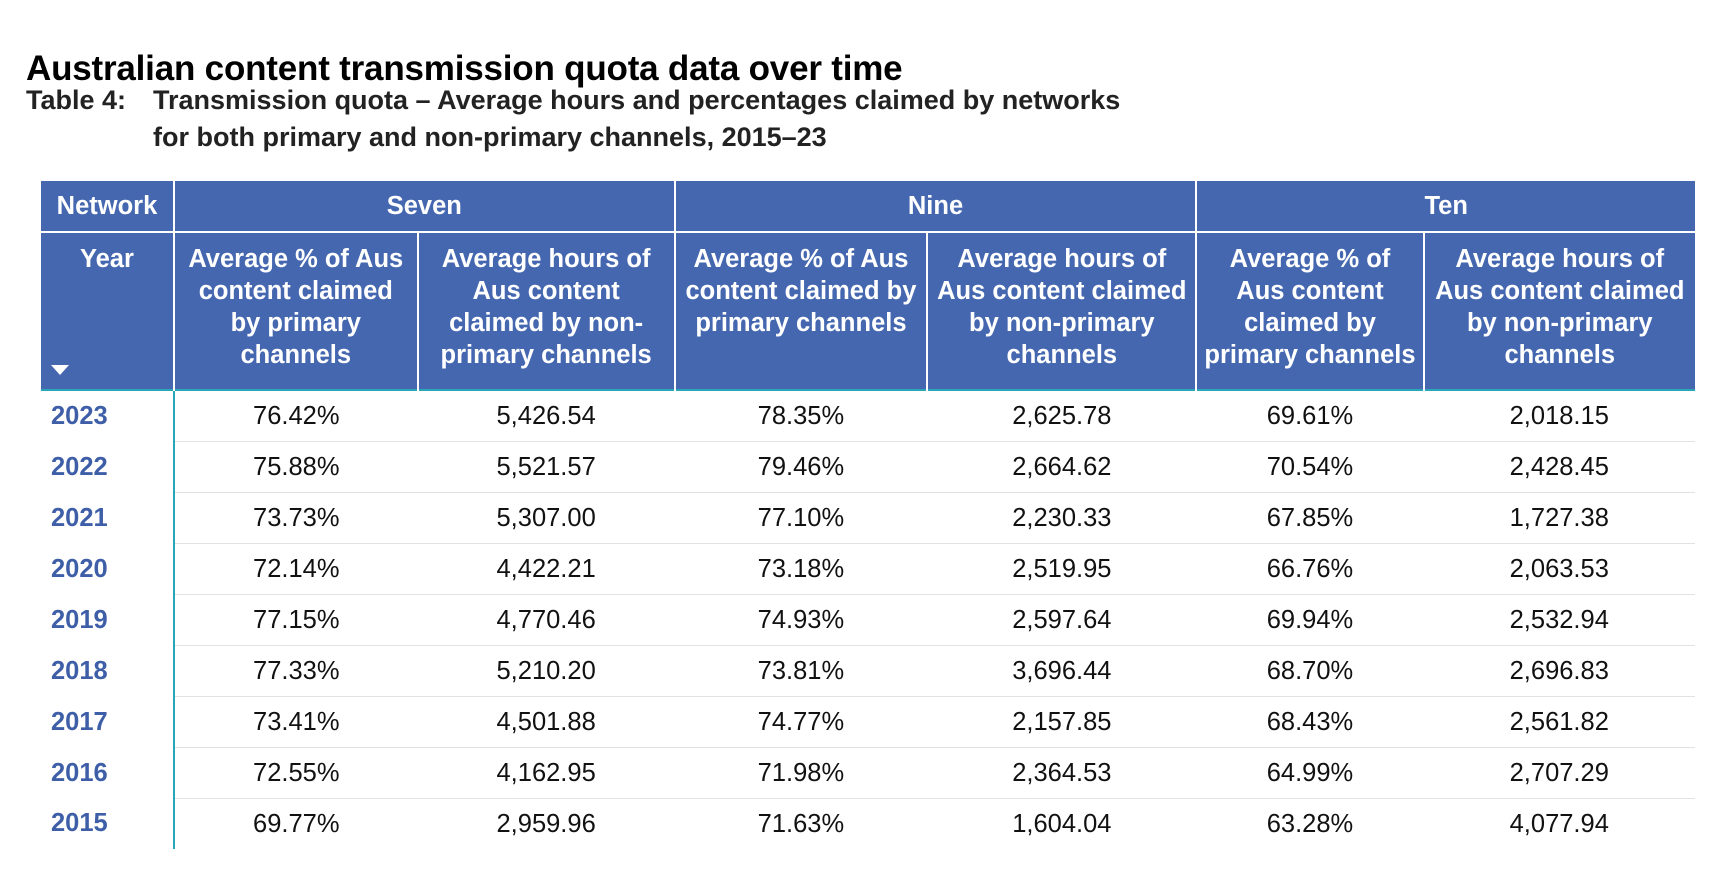  What do you see at coordinates (1445, 207) in the screenshot?
I see `network-ten-header: Ten` at bounding box center [1445, 207].